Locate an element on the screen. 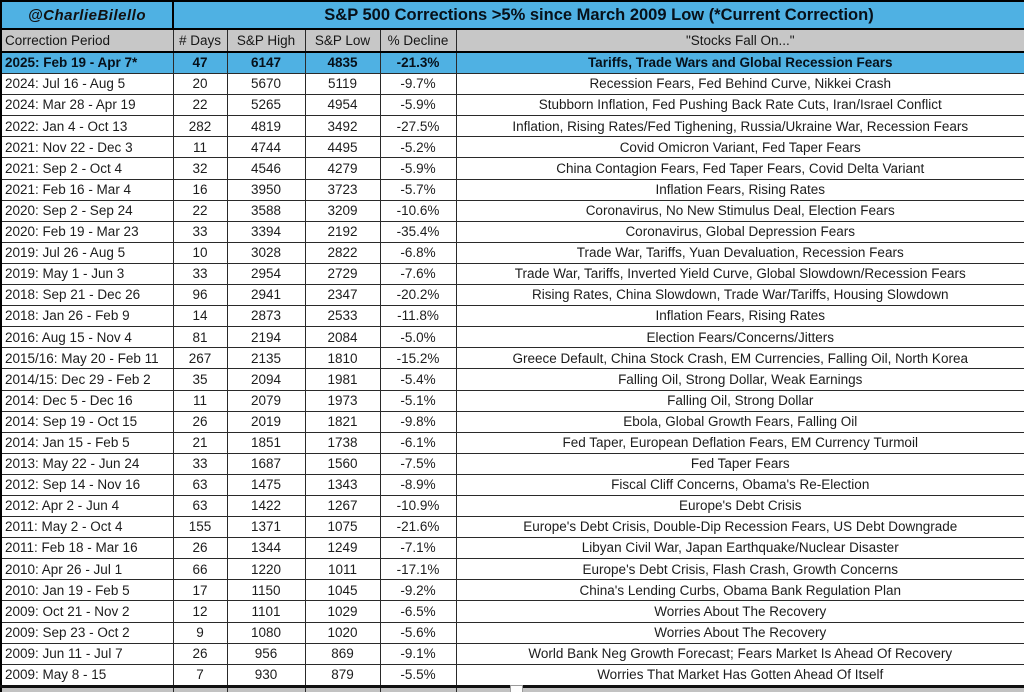  correction-period-cell: 2009: Sep 23 - Oct 2 is located at coordinates (87, 632).